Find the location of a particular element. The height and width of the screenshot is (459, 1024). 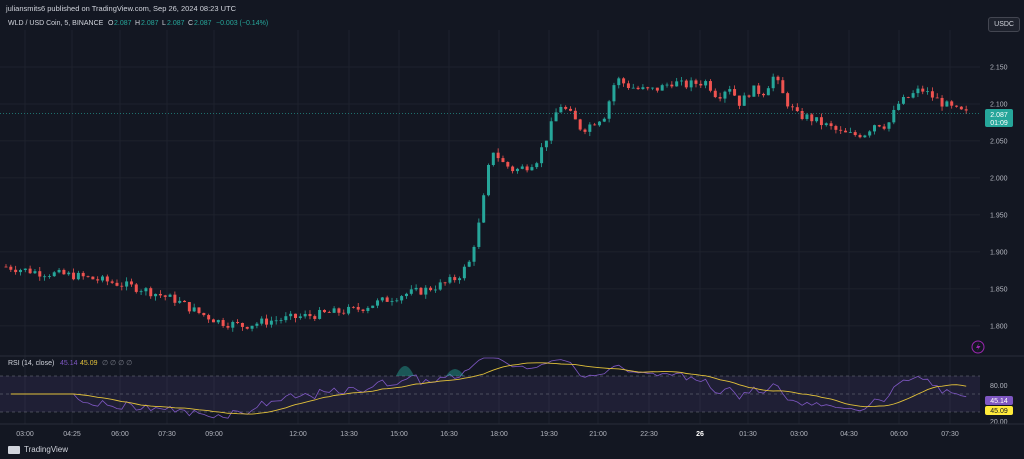

open-value: 2.087 is located at coordinates (123, 23).